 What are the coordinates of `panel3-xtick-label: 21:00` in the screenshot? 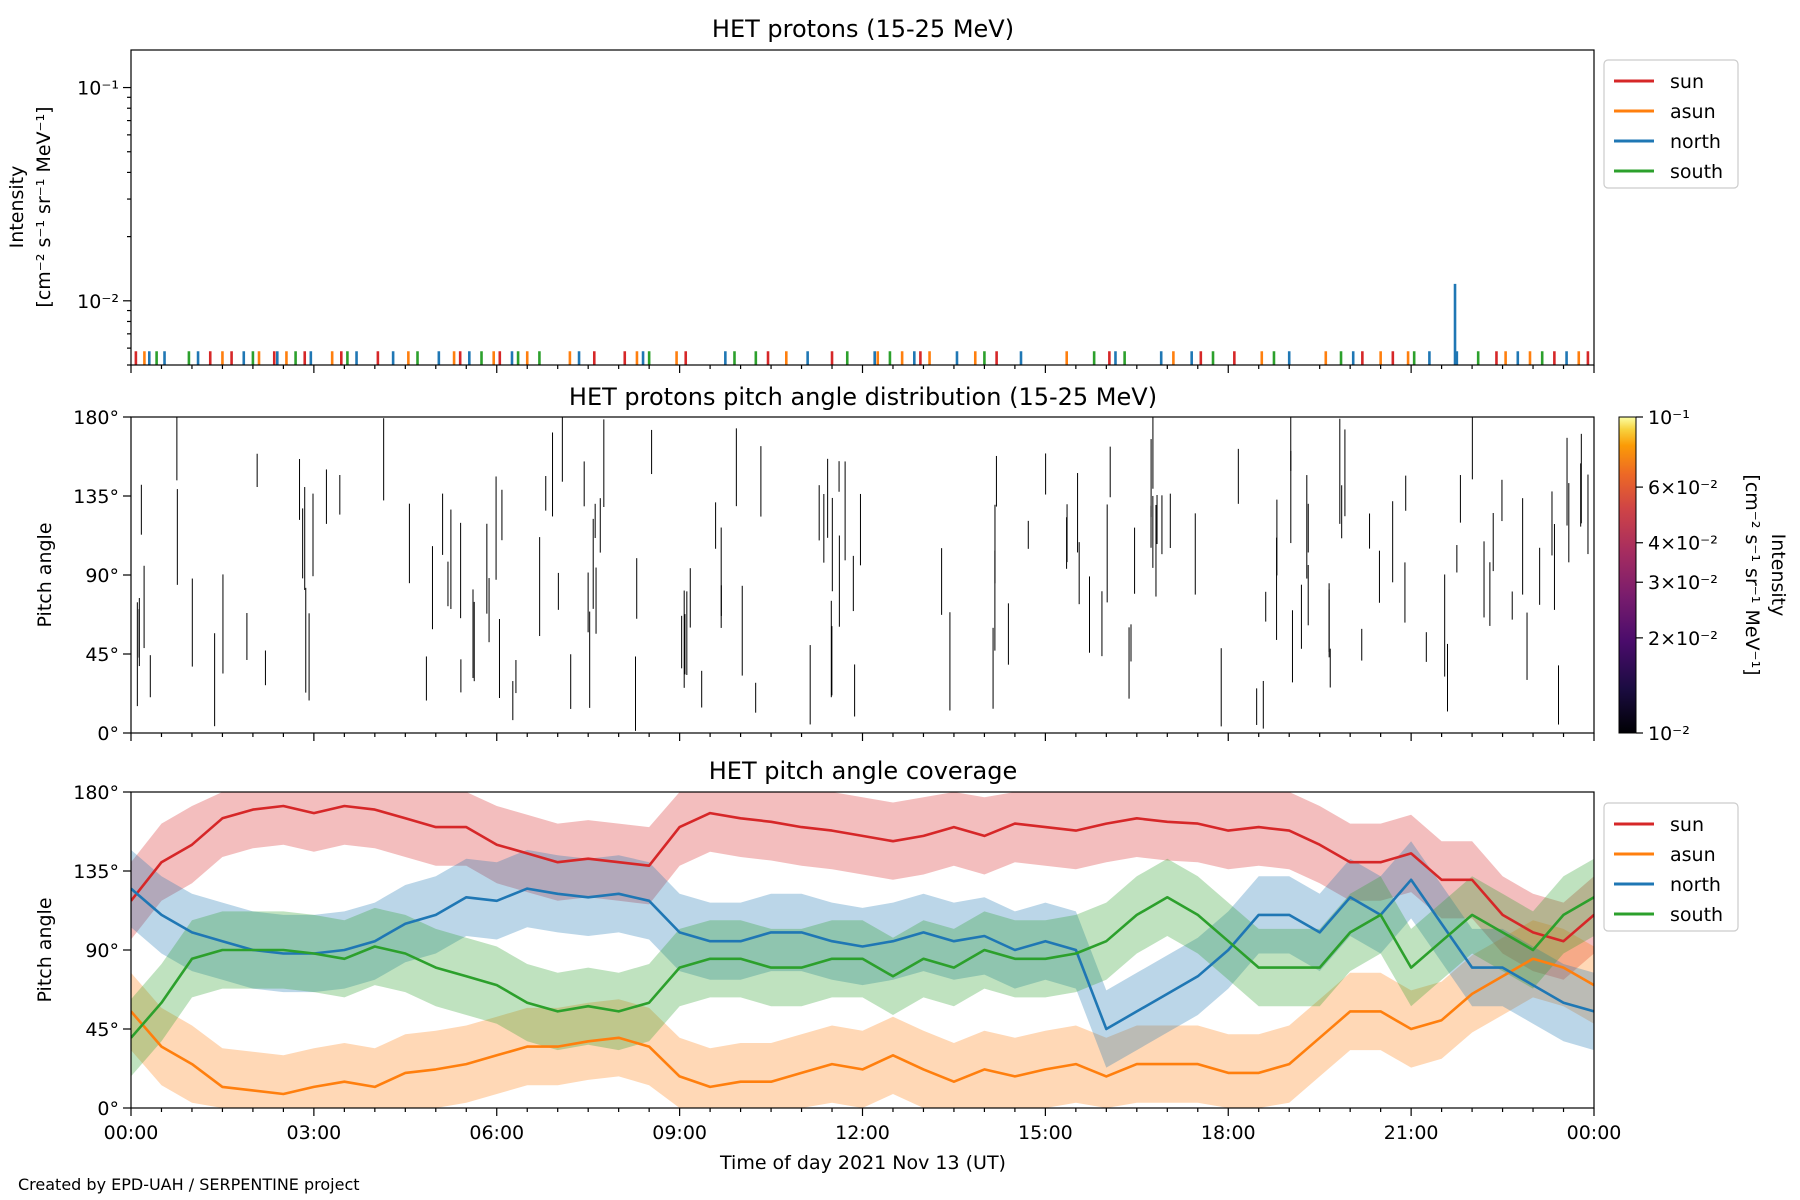 It's located at (1411, 1133).